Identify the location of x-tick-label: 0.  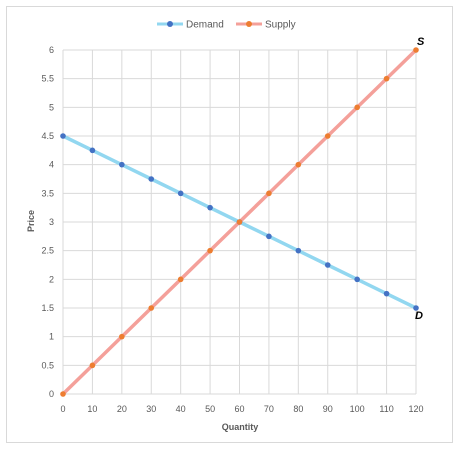
(62, 409).